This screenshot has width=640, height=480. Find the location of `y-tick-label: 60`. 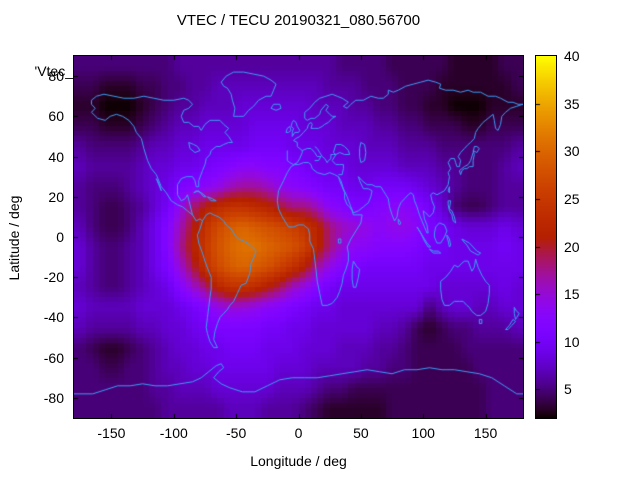

y-tick-label: 60 is located at coordinates (56, 116).